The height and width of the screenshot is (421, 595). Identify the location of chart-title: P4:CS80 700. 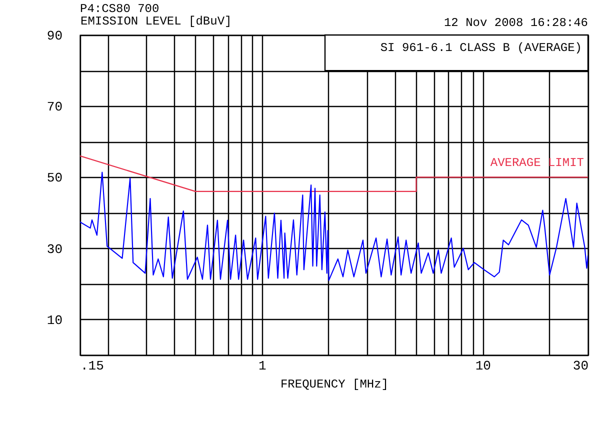
(120, 9).